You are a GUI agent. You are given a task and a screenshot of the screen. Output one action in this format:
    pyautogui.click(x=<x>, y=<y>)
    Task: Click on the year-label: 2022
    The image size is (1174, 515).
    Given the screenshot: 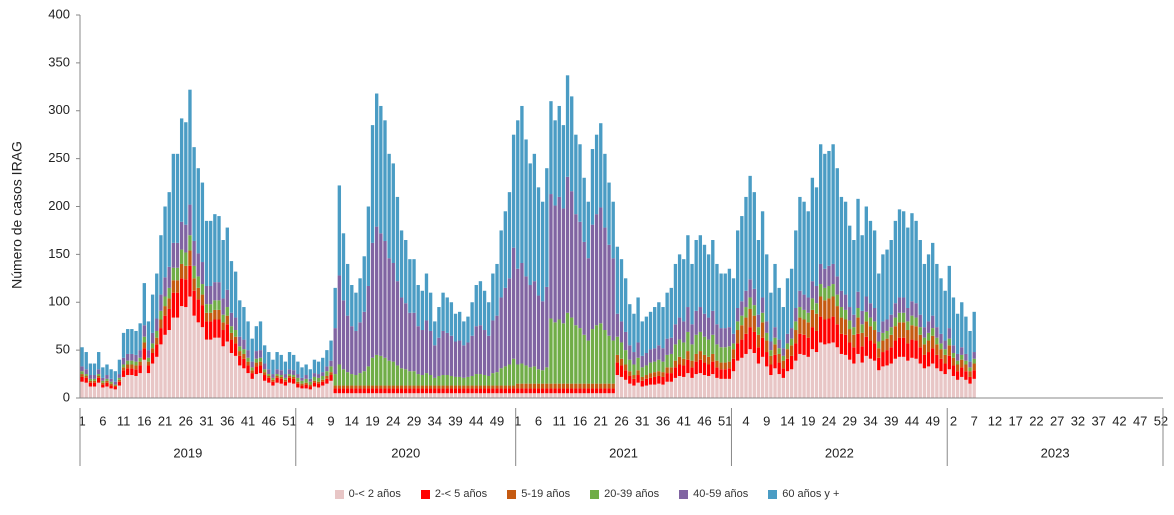 What is the action you would take?
    pyautogui.click(x=839, y=452)
    